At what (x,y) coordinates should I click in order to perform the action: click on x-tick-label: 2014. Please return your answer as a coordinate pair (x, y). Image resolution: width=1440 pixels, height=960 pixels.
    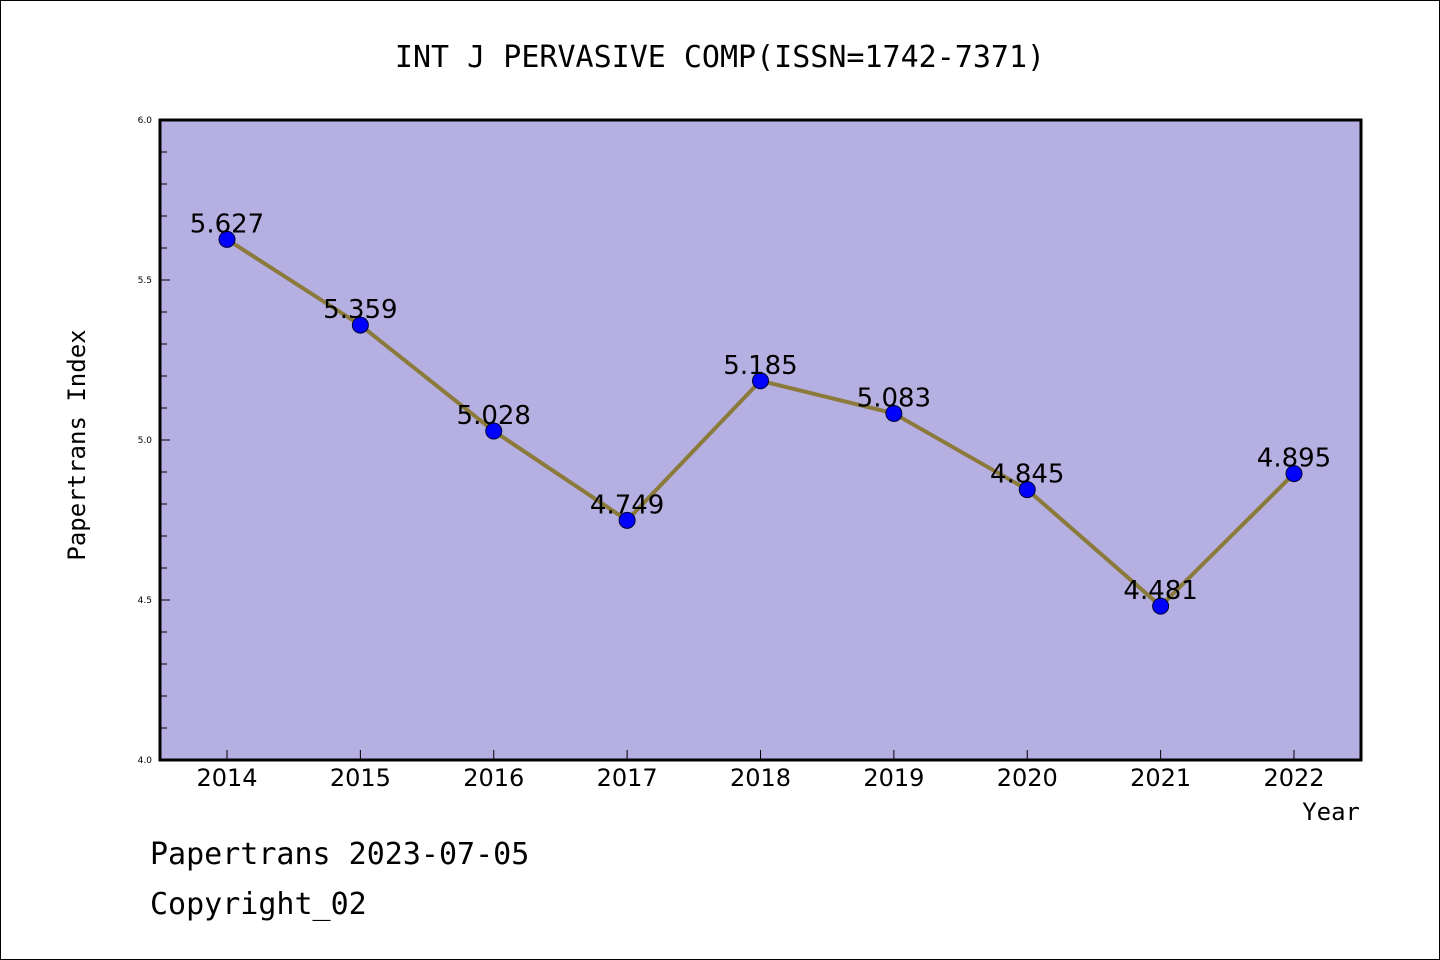
    Looking at the image, I should click on (226, 778).